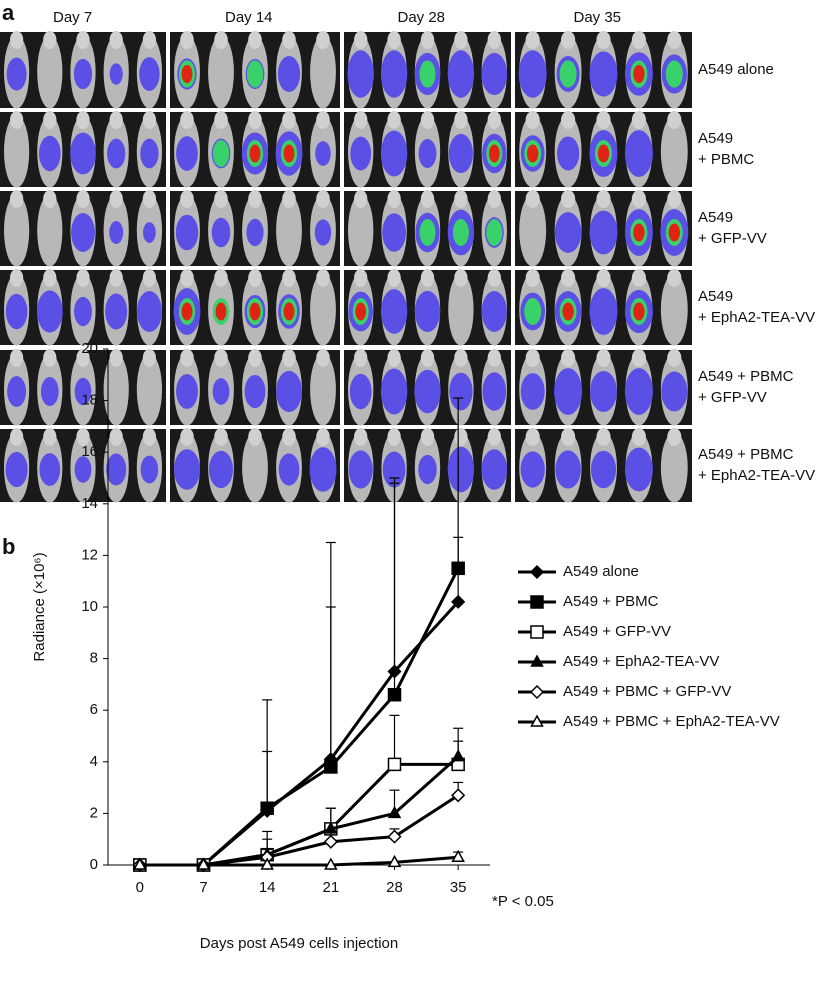 The image size is (835, 988). I want to click on legend-label: A549 + PBMC + EphA2-TEA-VV, so click(671, 721).